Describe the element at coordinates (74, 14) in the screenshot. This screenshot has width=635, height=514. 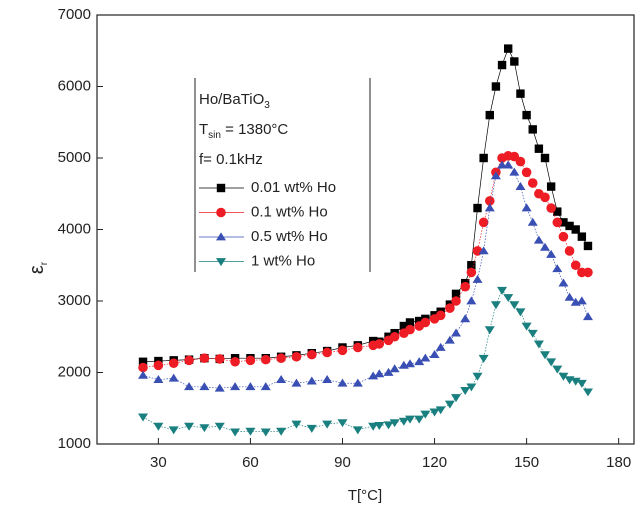
I see `y-tick-label: 7000` at that location.